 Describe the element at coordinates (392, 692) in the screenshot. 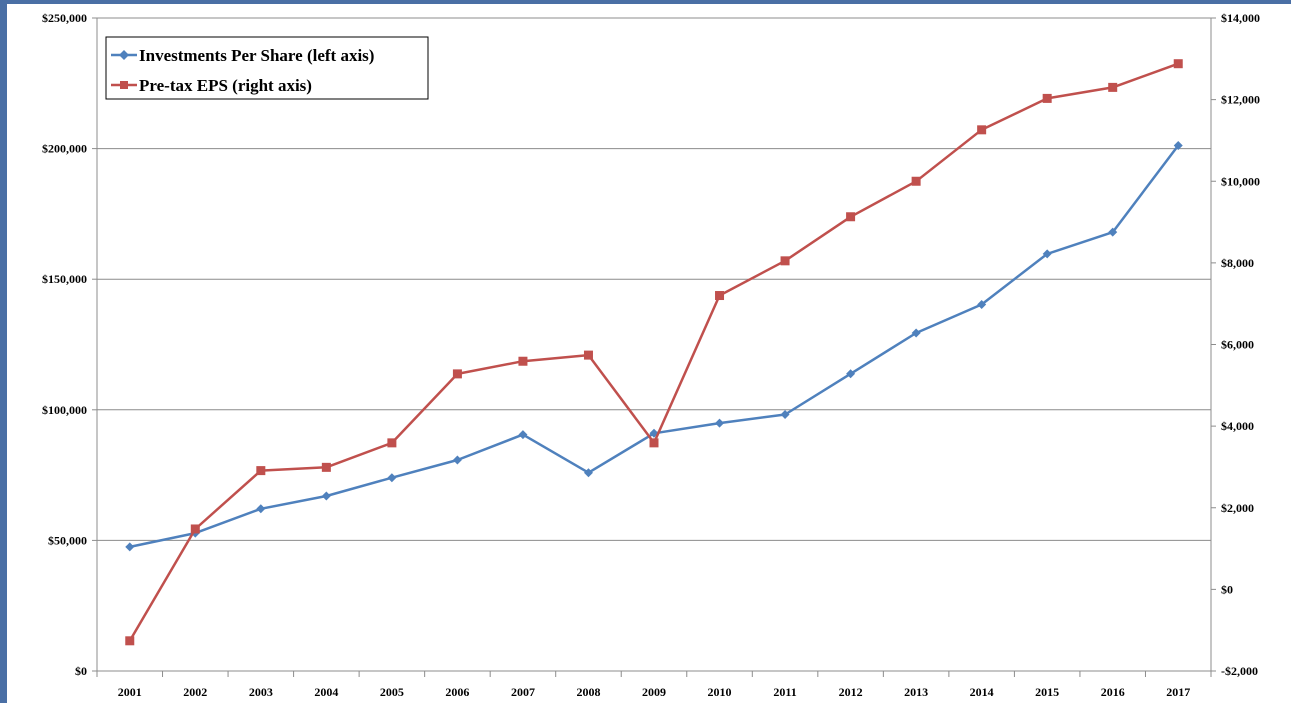

I see `x-axis-tick-label: 2005` at that location.